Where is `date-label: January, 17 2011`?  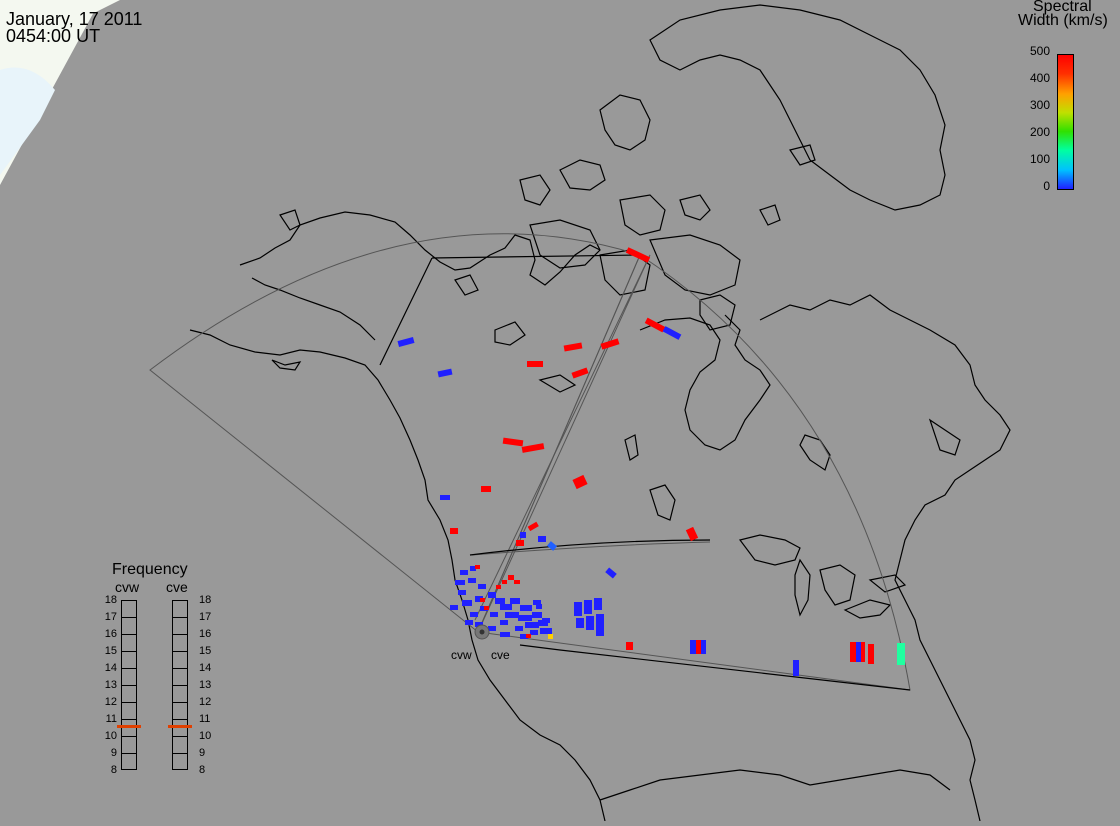
date-label: January, 17 2011 is located at coordinates (74, 19).